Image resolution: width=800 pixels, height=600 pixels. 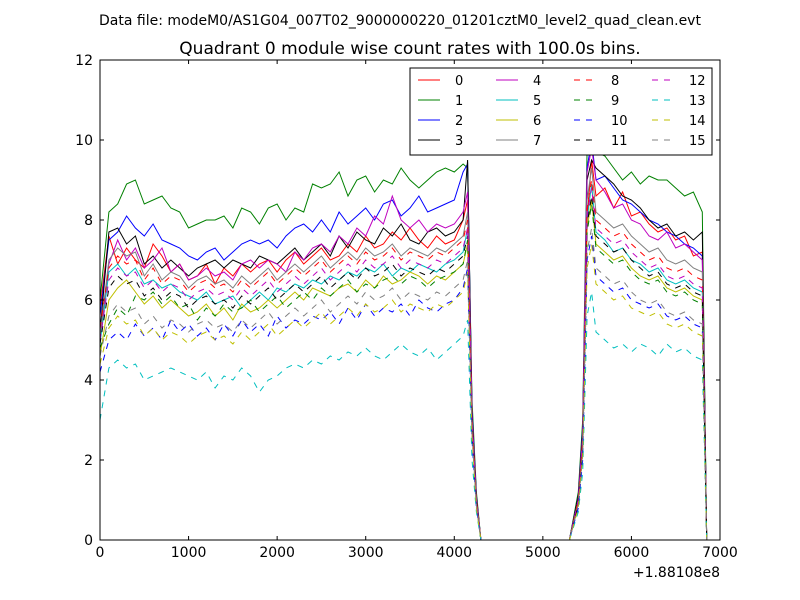 I want to click on y-tick-label: 12, so click(x=84, y=61).